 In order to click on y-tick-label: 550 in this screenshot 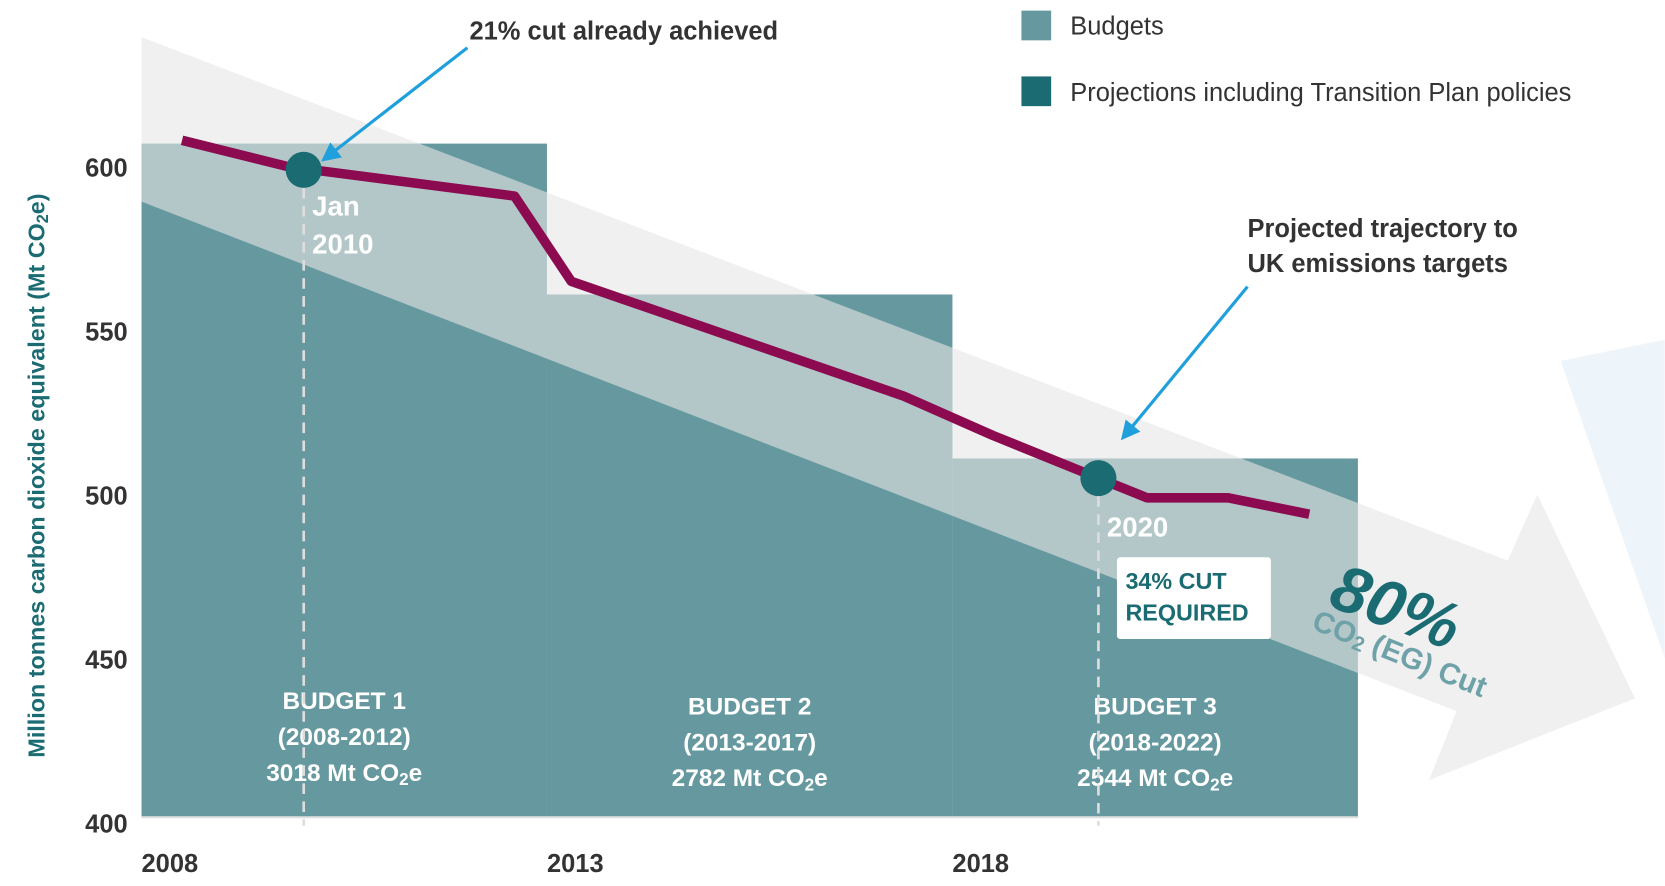, I will do `click(106, 333)`.